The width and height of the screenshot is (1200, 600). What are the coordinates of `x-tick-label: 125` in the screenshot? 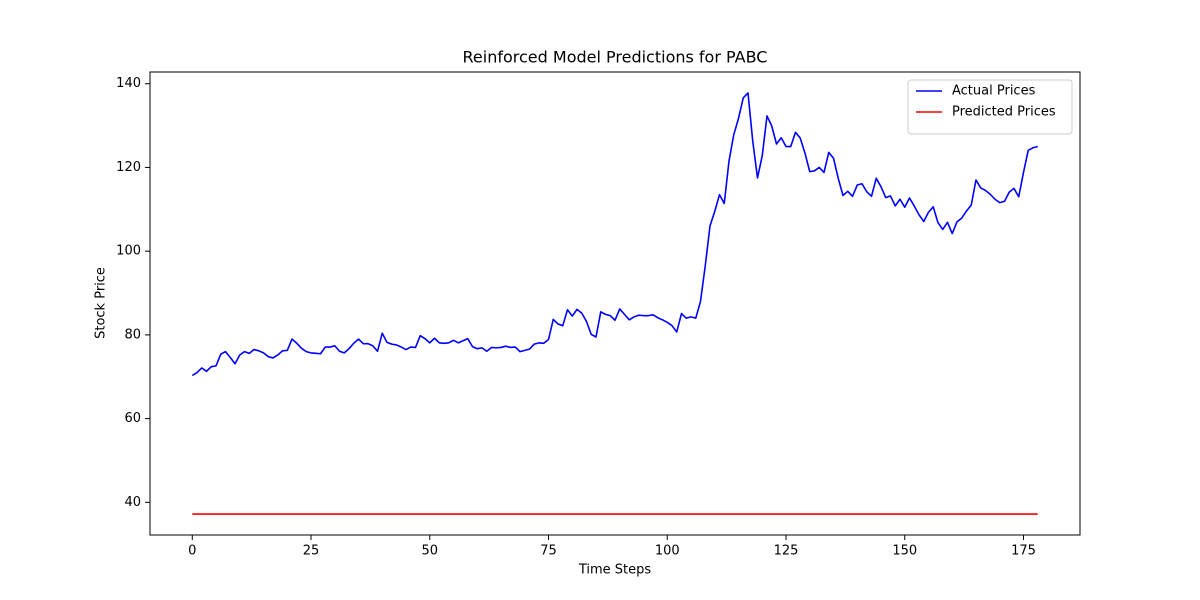 It's located at (786, 551).